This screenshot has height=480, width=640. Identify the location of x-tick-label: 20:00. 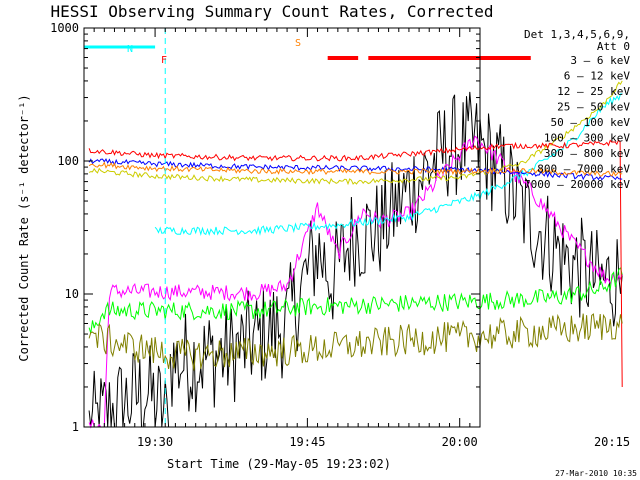
(460, 442).